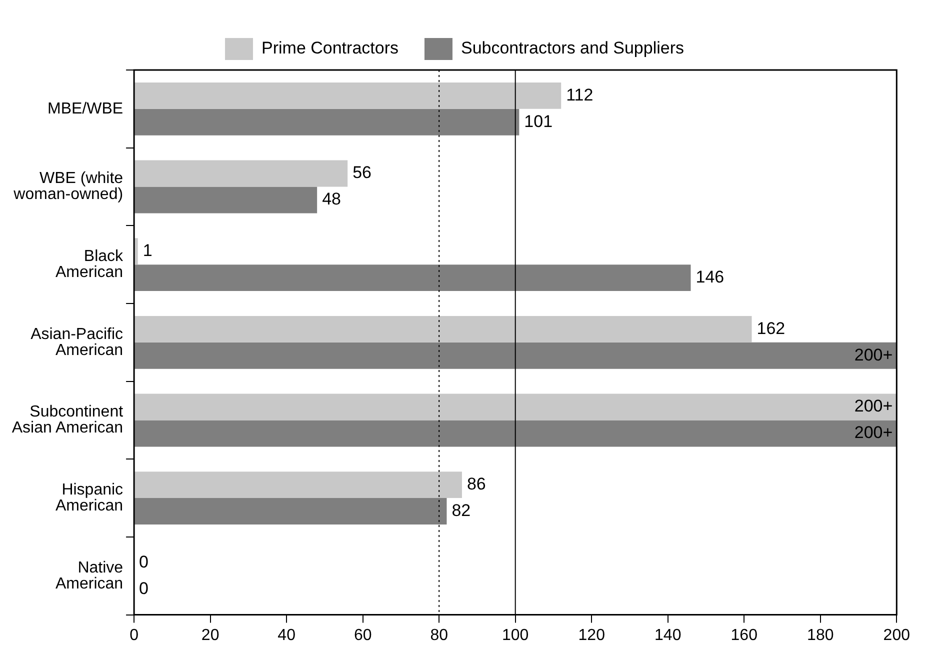  Describe the element at coordinates (476, 484) in the screenshot. I see `data-label: 86` at that location.